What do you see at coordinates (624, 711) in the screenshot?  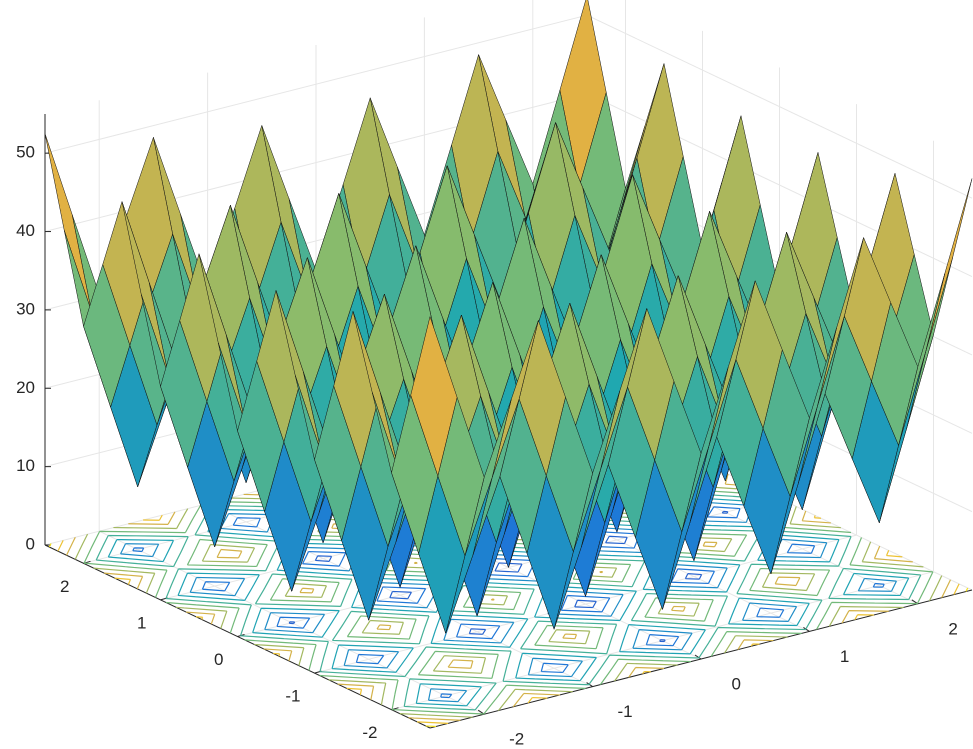 I see `x-tick-label: -1` at bounding box center [624, 711].